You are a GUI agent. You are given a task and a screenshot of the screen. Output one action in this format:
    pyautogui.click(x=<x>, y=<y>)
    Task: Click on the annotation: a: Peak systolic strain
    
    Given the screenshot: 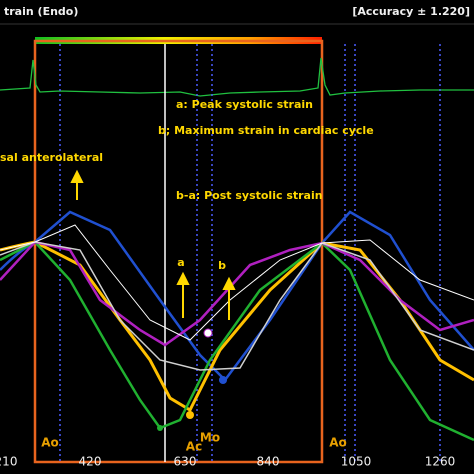 What is the action you would take?
    pyautogui.click(x=244, y=104)
    